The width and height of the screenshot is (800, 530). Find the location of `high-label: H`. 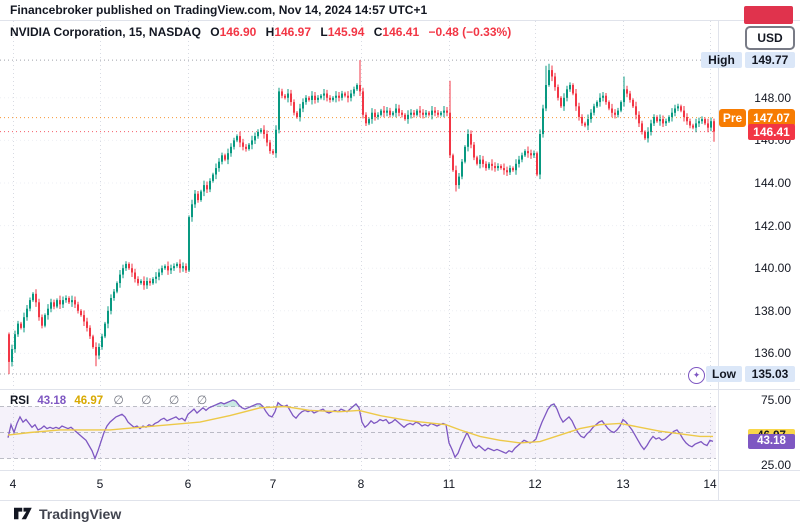

high-label: H is located at coordinates (270, 32).